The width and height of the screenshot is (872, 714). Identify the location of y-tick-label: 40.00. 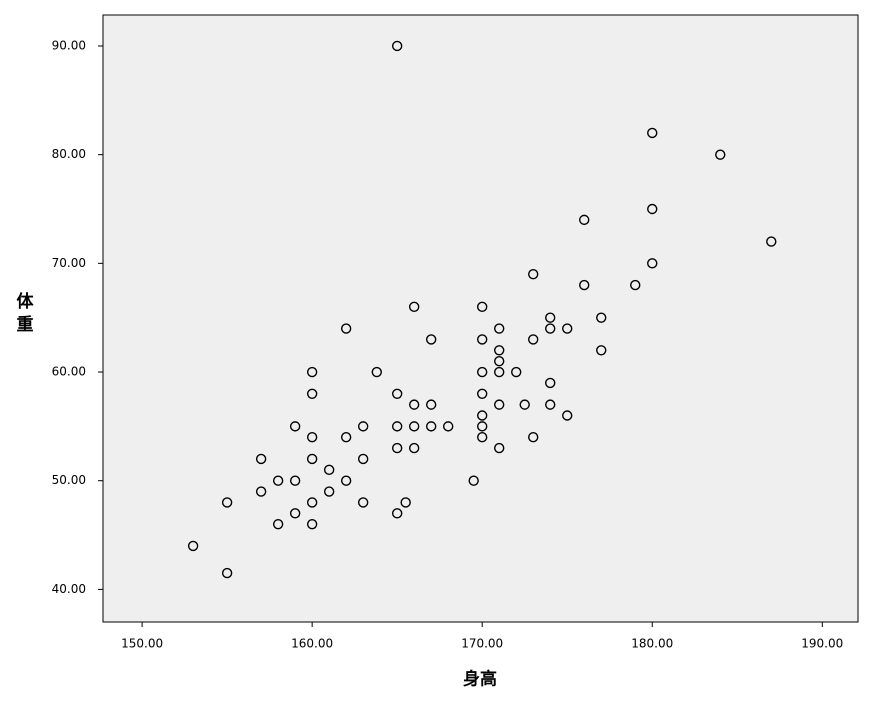
(69, 589).